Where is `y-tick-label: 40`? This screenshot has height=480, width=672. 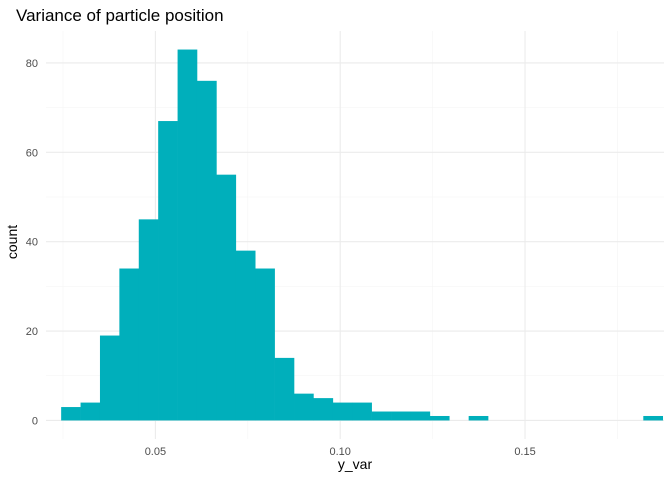
y-tick-label: 40 is located at coordinates (32, 243).